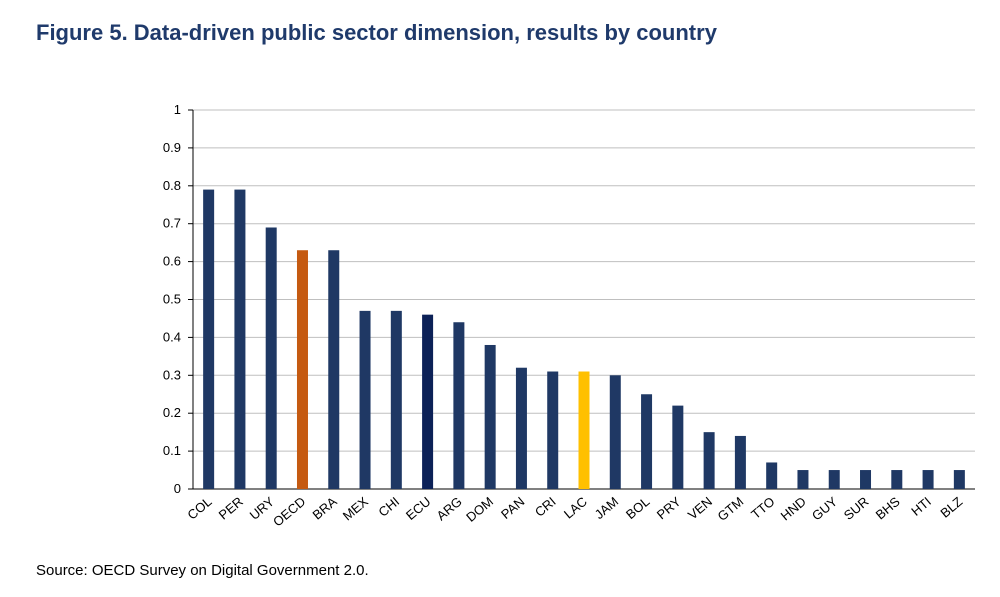 The image size is (1000, 597). I want to click on bar-hti, so click(928, 479).